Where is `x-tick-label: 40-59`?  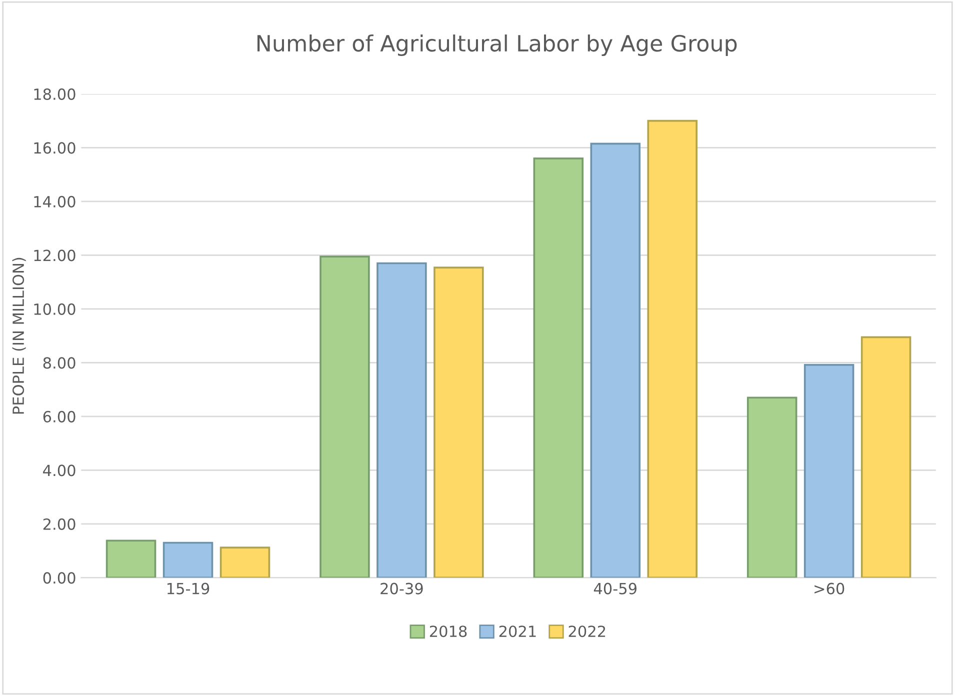 x-tick-label: 40-59 is located at coordinates (615, 588).